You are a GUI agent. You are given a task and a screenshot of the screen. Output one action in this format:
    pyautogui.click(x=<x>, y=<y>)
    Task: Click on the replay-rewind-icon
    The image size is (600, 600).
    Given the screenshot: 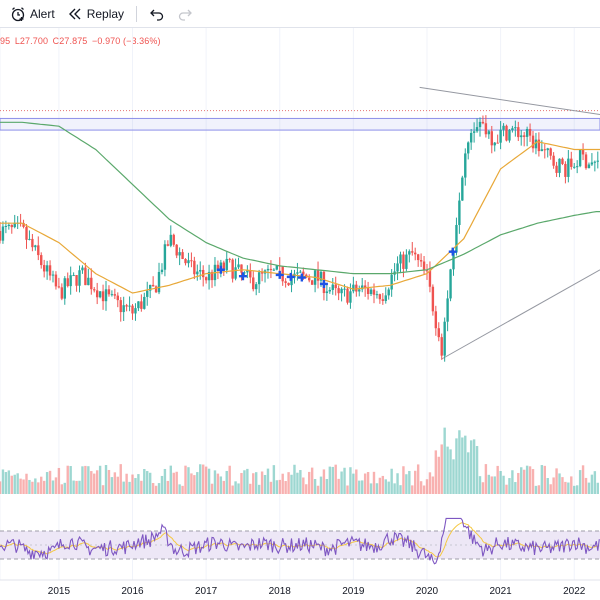 What is the action you would take?
    pyautogui.click(x=75, y=14)
    